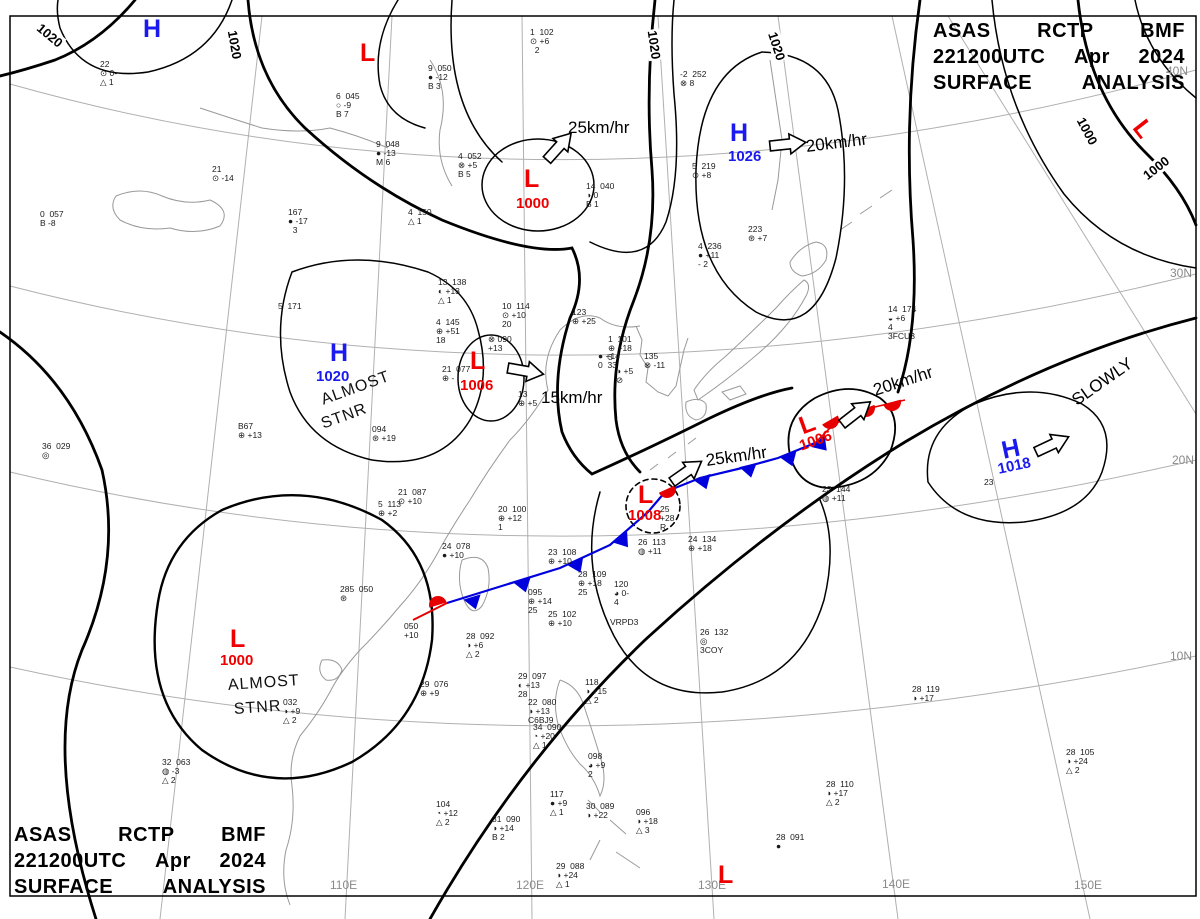  Describe the element at coordinates (368, 467) in the screenshot. I see `meridian-110e` at that location.